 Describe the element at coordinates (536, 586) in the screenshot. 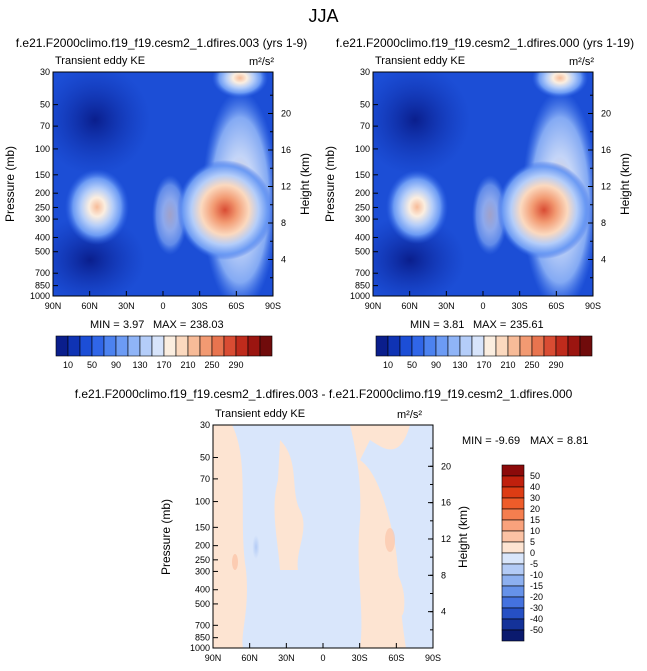

I see `colorbar-label: -15` at that location.